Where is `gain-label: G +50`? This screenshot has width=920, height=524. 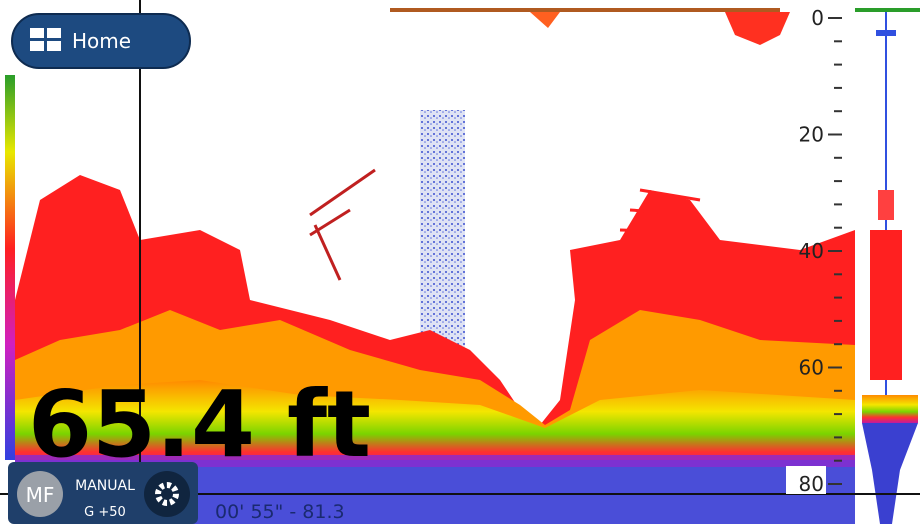 gain-label: G +50 is located at coordinates (105, 512).